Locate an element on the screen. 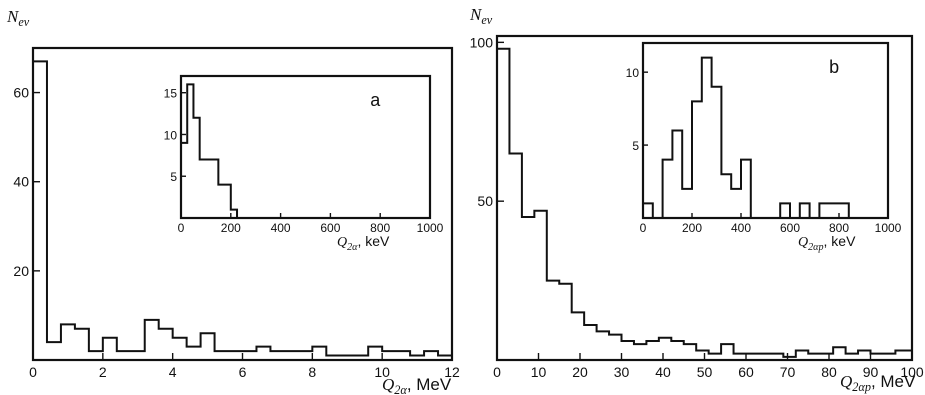 This screenshot has height=395, width=925. left-inset-xtick-label: 800 is located at coordinates (380, 228).